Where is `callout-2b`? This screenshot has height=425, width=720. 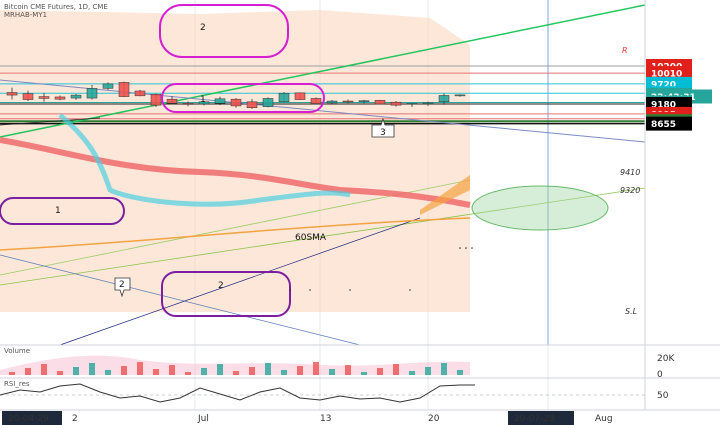
callout-2b is located at coordinates (122, 287).